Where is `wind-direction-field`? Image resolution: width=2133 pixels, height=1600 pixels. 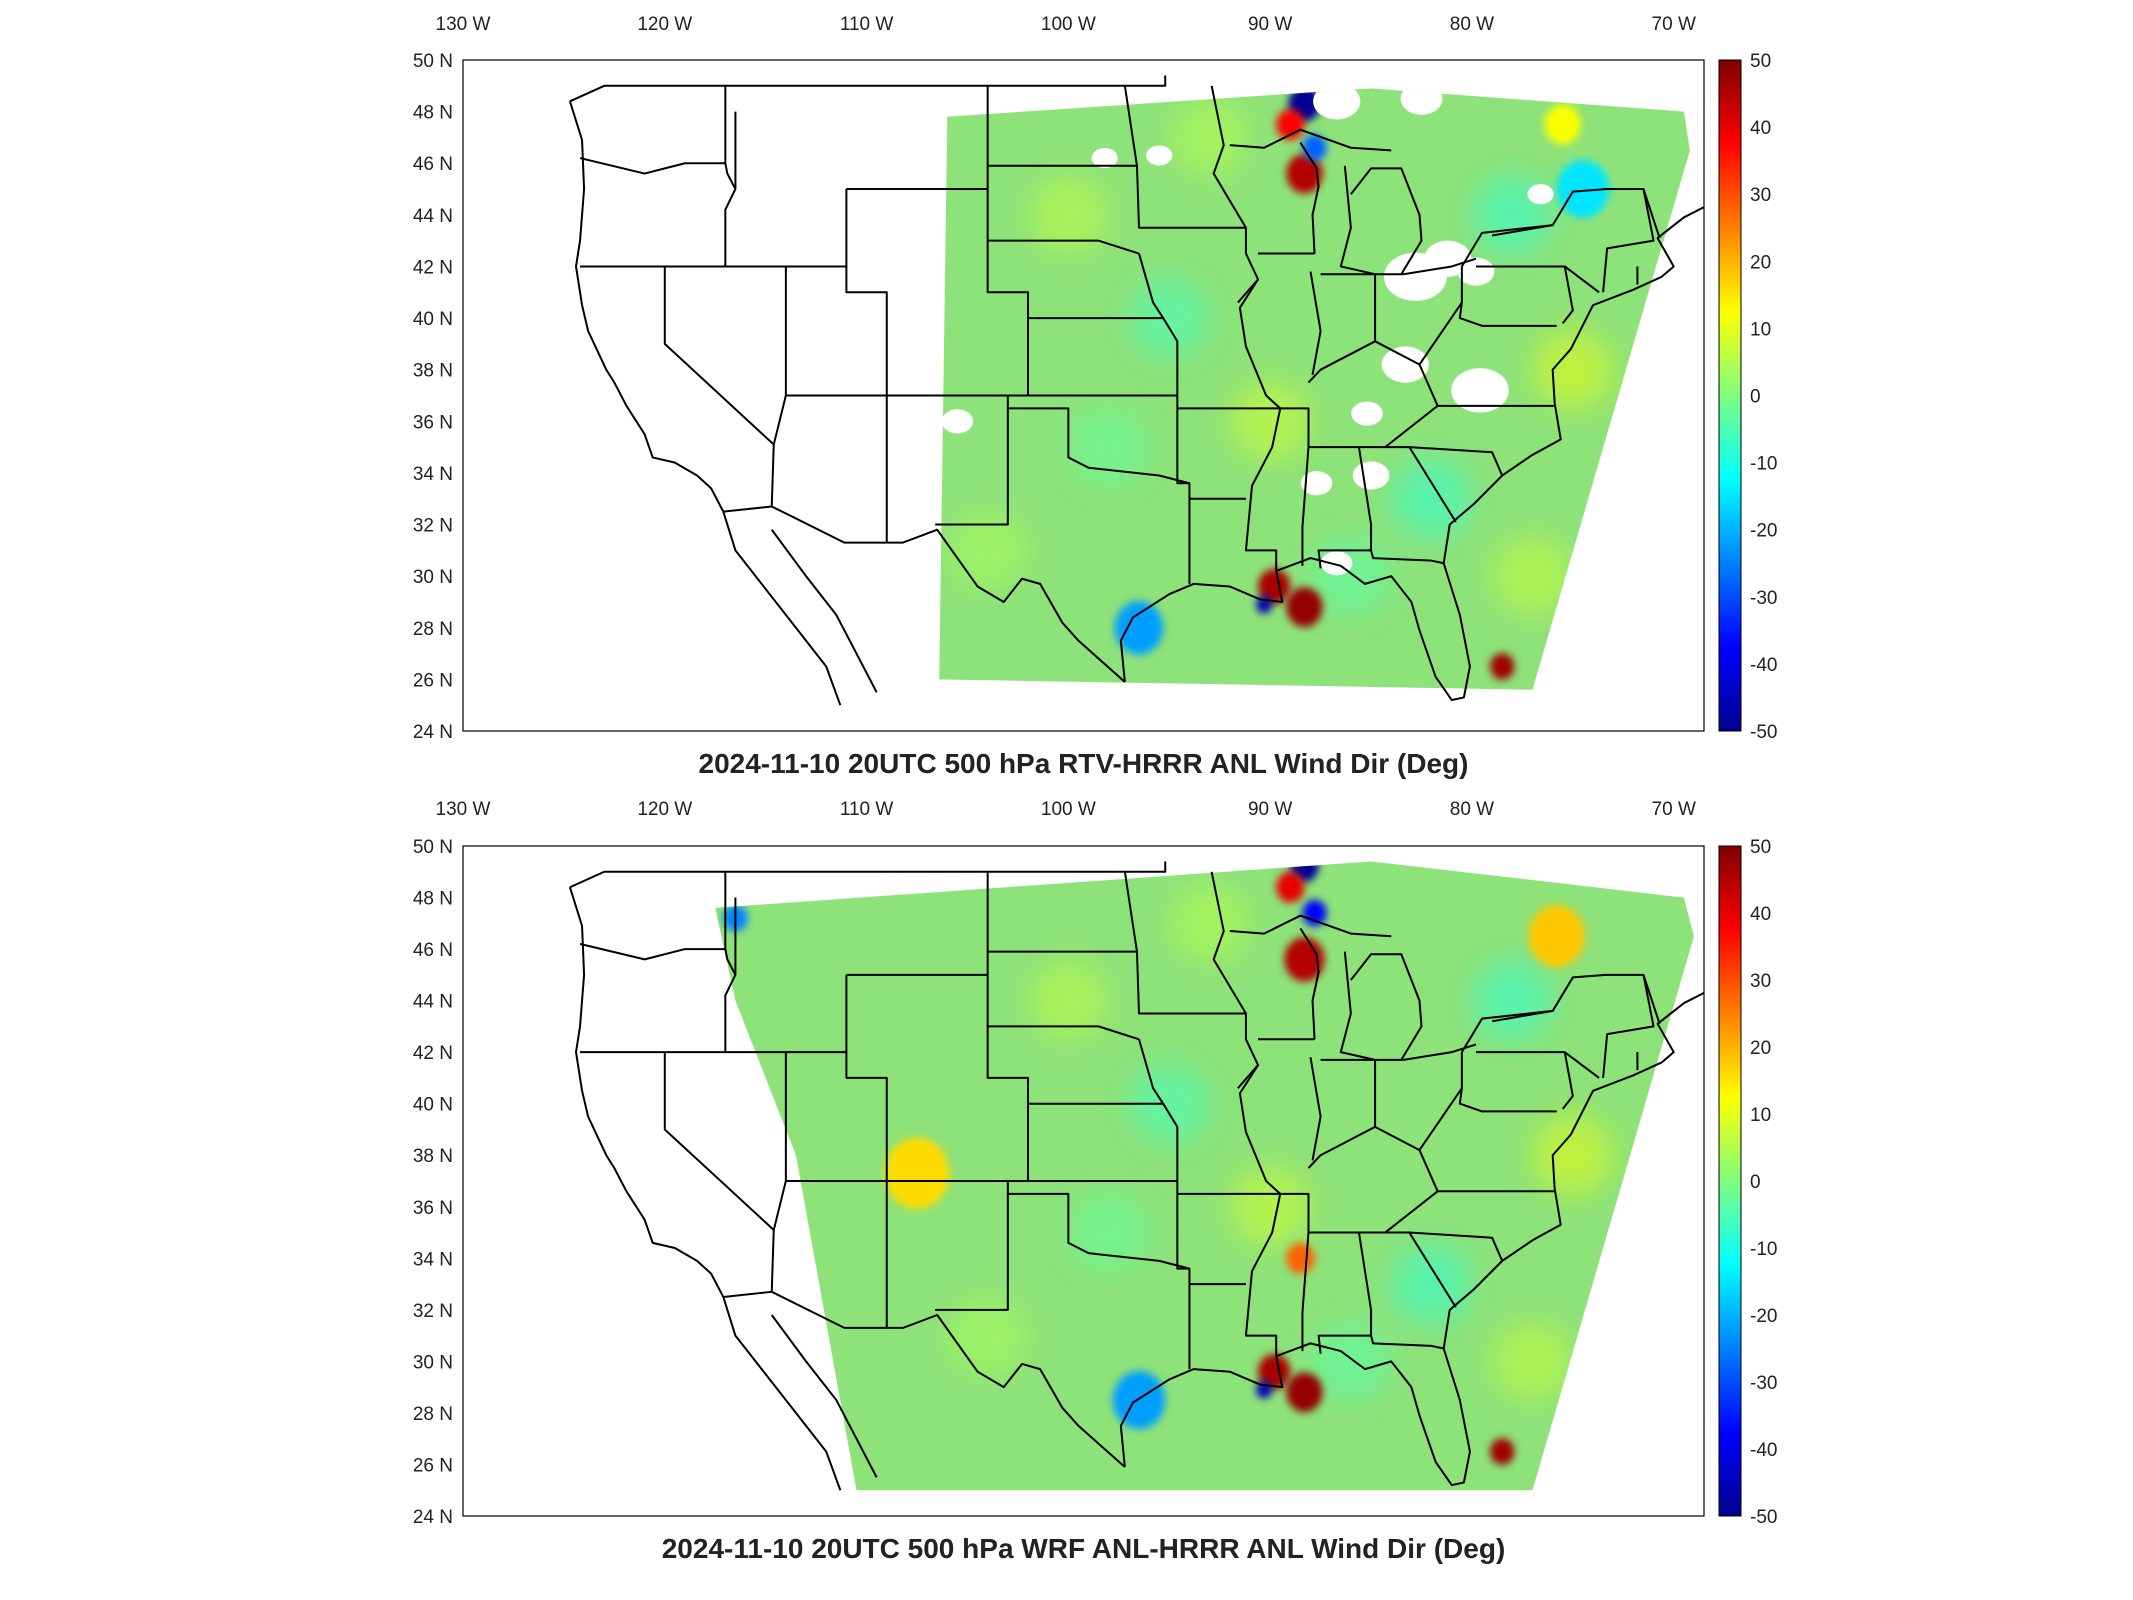
wind-direction-field is located at coordinates (1314, 389).